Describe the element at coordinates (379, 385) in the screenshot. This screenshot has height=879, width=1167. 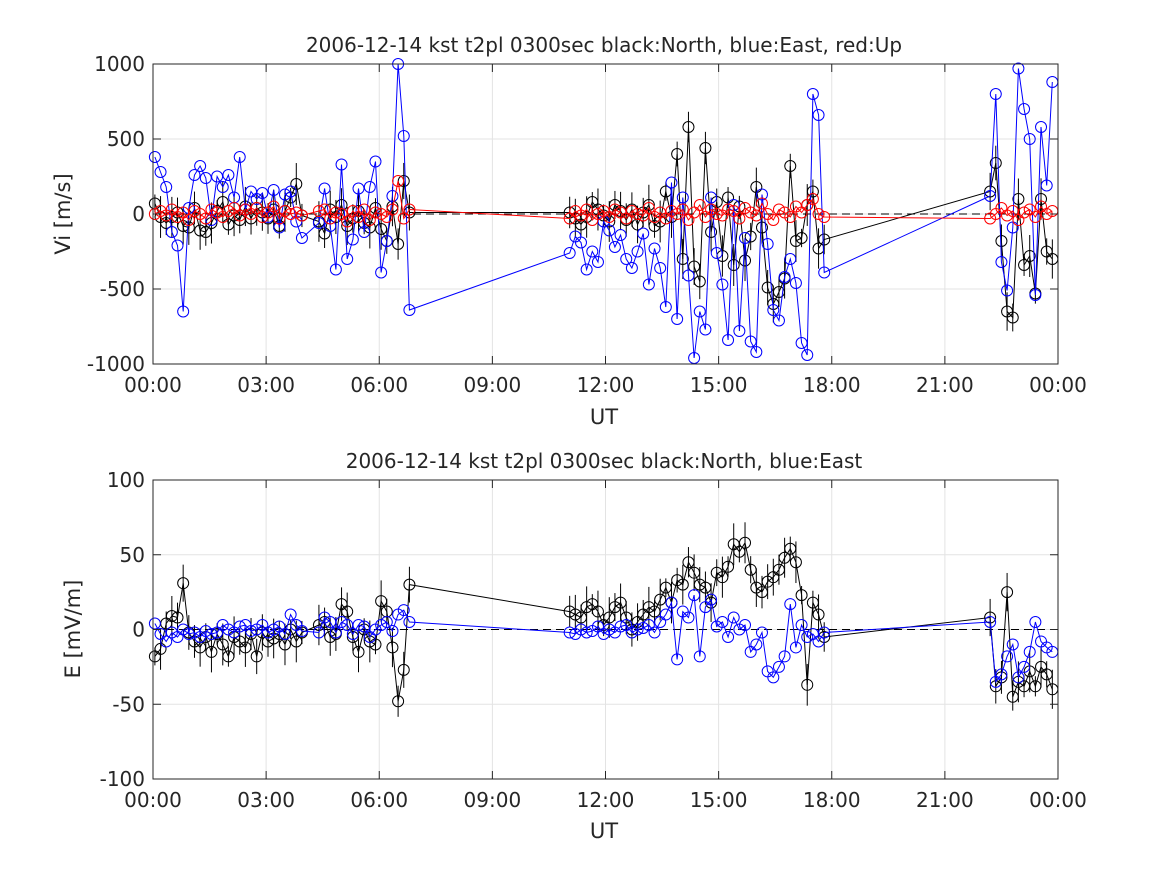
I see `ion-velocity-x-tick-label: 06:00` at that location.